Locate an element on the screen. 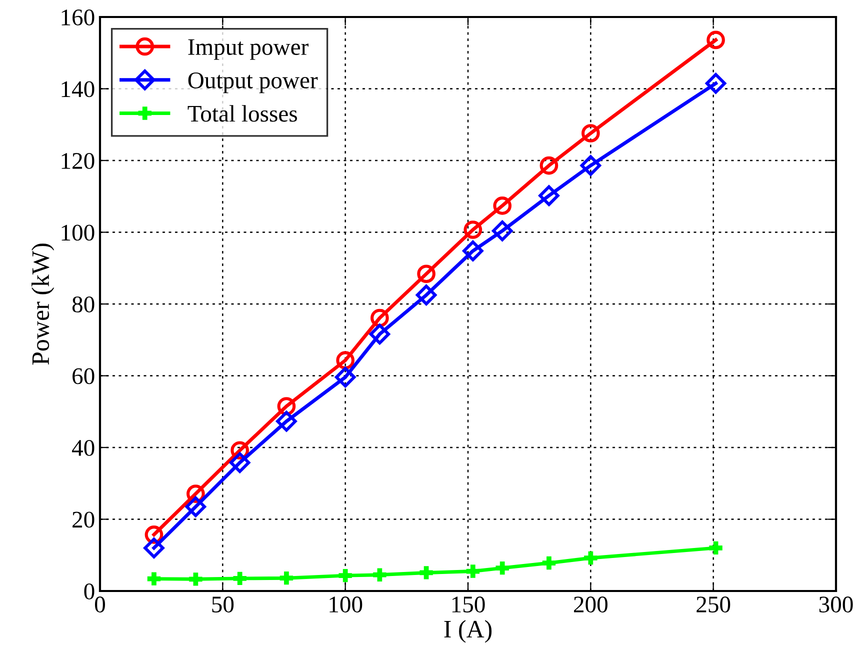 Image resolution: width=858 pixels, height=666 pixels. legend-label: Output power is located at coordinates (253, 83).